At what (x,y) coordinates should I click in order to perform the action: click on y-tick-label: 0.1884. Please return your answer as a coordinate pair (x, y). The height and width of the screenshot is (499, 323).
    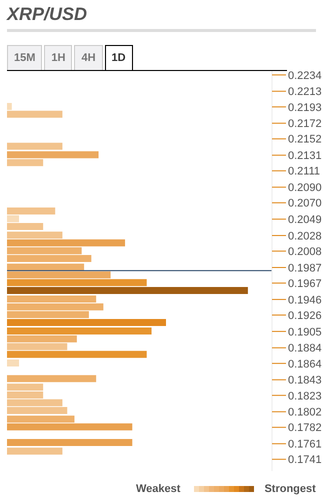
    Looking at the image, I should click on (305, 348).